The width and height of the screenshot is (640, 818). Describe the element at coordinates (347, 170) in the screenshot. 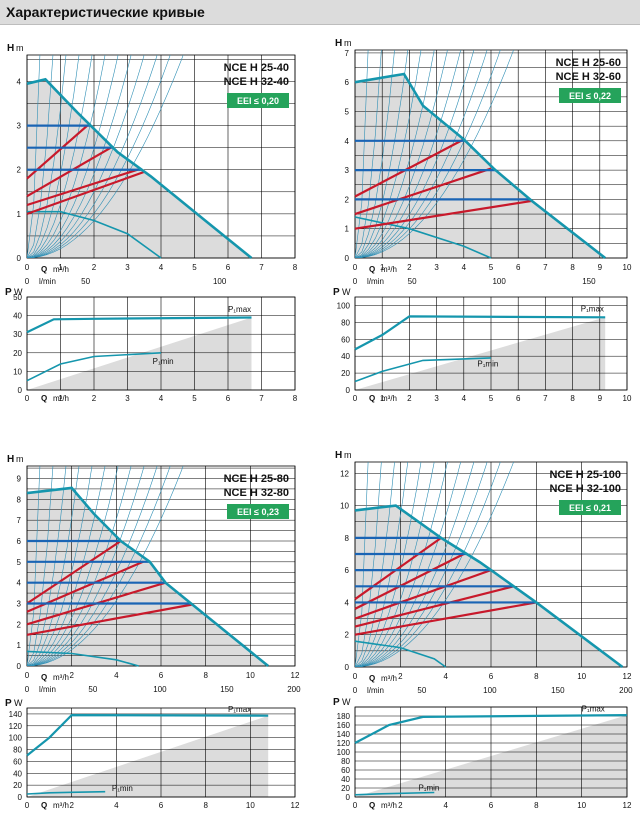

I see `y-tick-label: 3` at that location.